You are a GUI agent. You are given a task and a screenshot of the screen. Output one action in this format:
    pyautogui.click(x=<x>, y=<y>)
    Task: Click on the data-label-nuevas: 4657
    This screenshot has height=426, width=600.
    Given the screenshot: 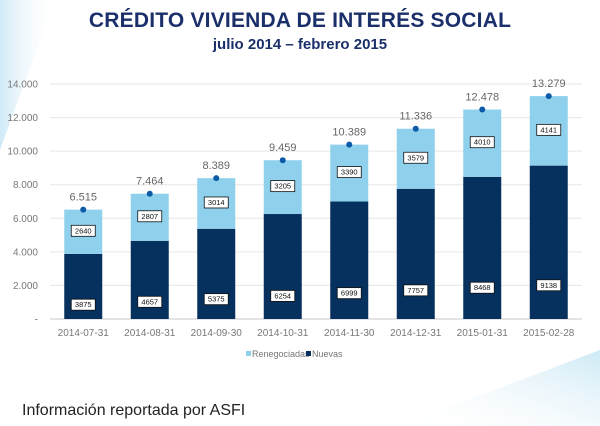 What is the action you would take?
    pyautogui.click(x=149, y=301)
    